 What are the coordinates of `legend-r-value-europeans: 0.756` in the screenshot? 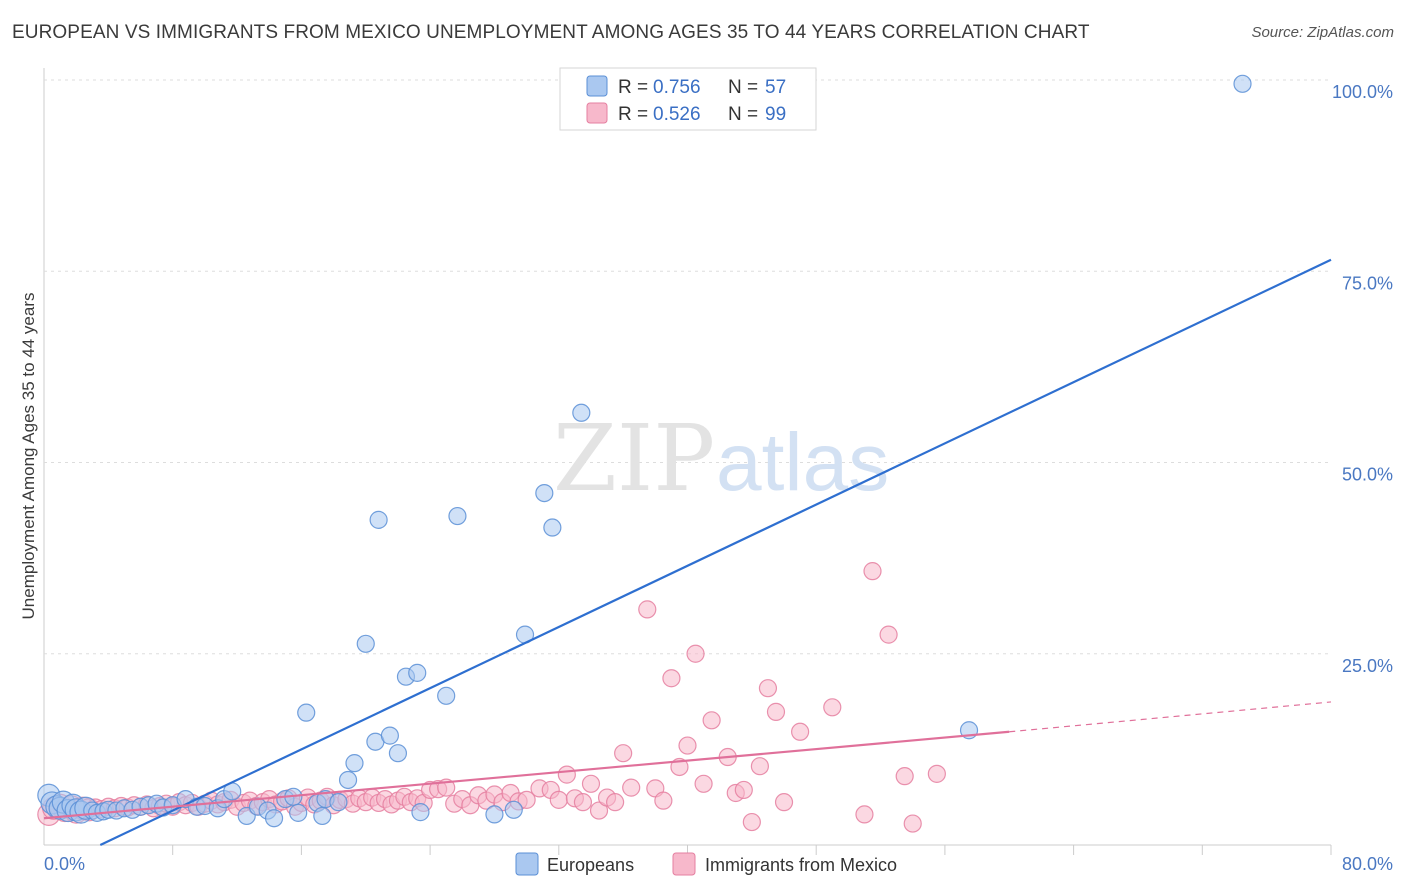 It's located at (677, 87).